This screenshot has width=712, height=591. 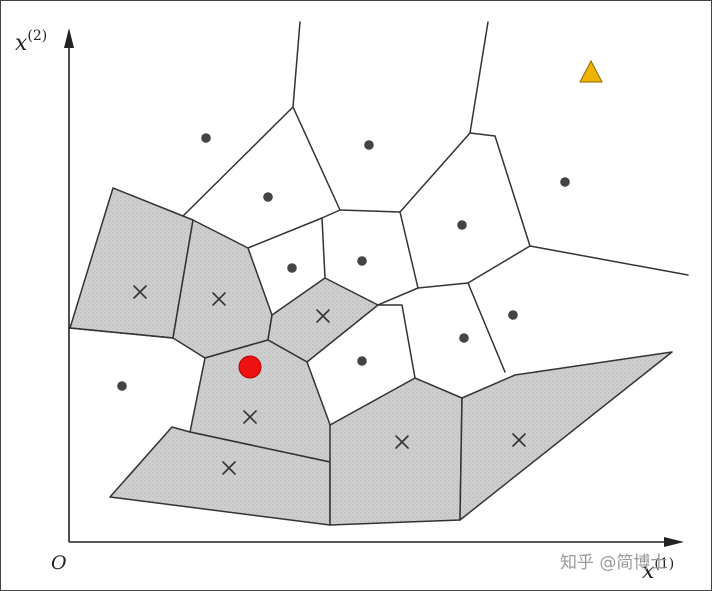 What do you see at coordinates (674, 542) in the screenshot?
I see `x-axis-arrow` at bounding box center [674, 542].